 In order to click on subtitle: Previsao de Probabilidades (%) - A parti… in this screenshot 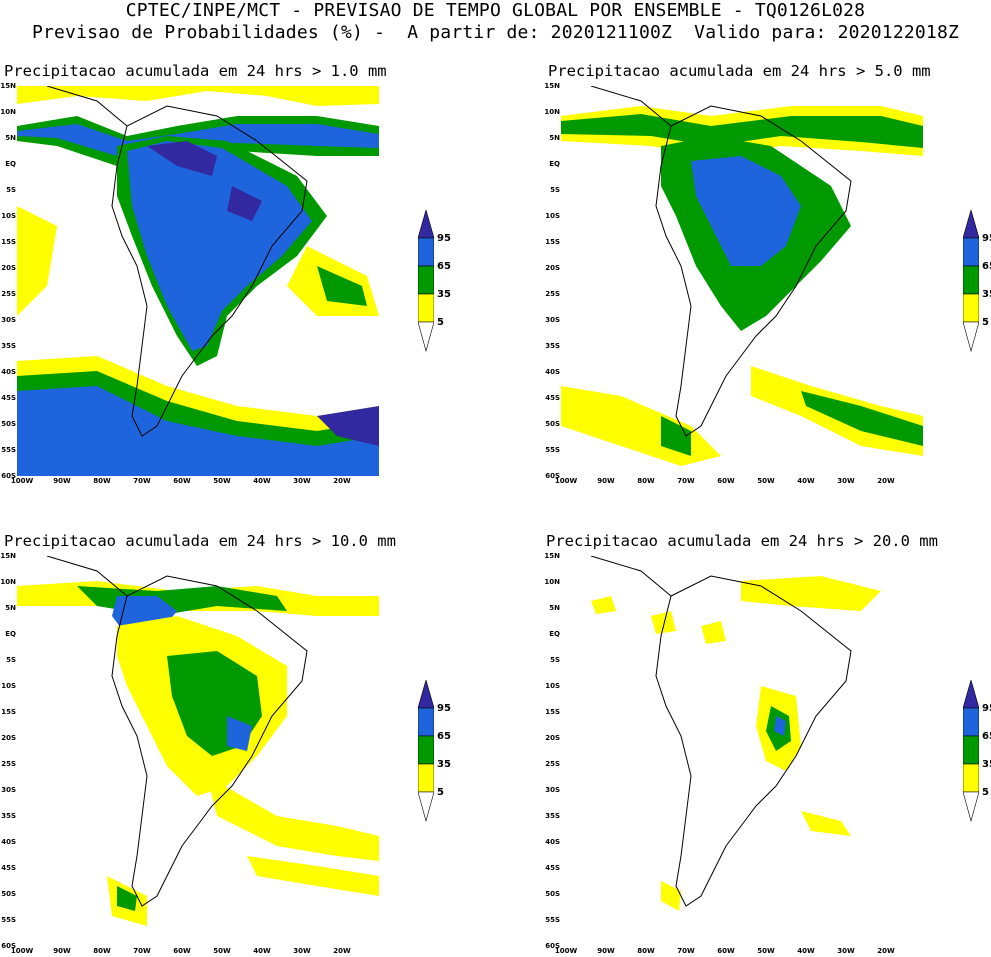, I will do `click(495, 32)`.